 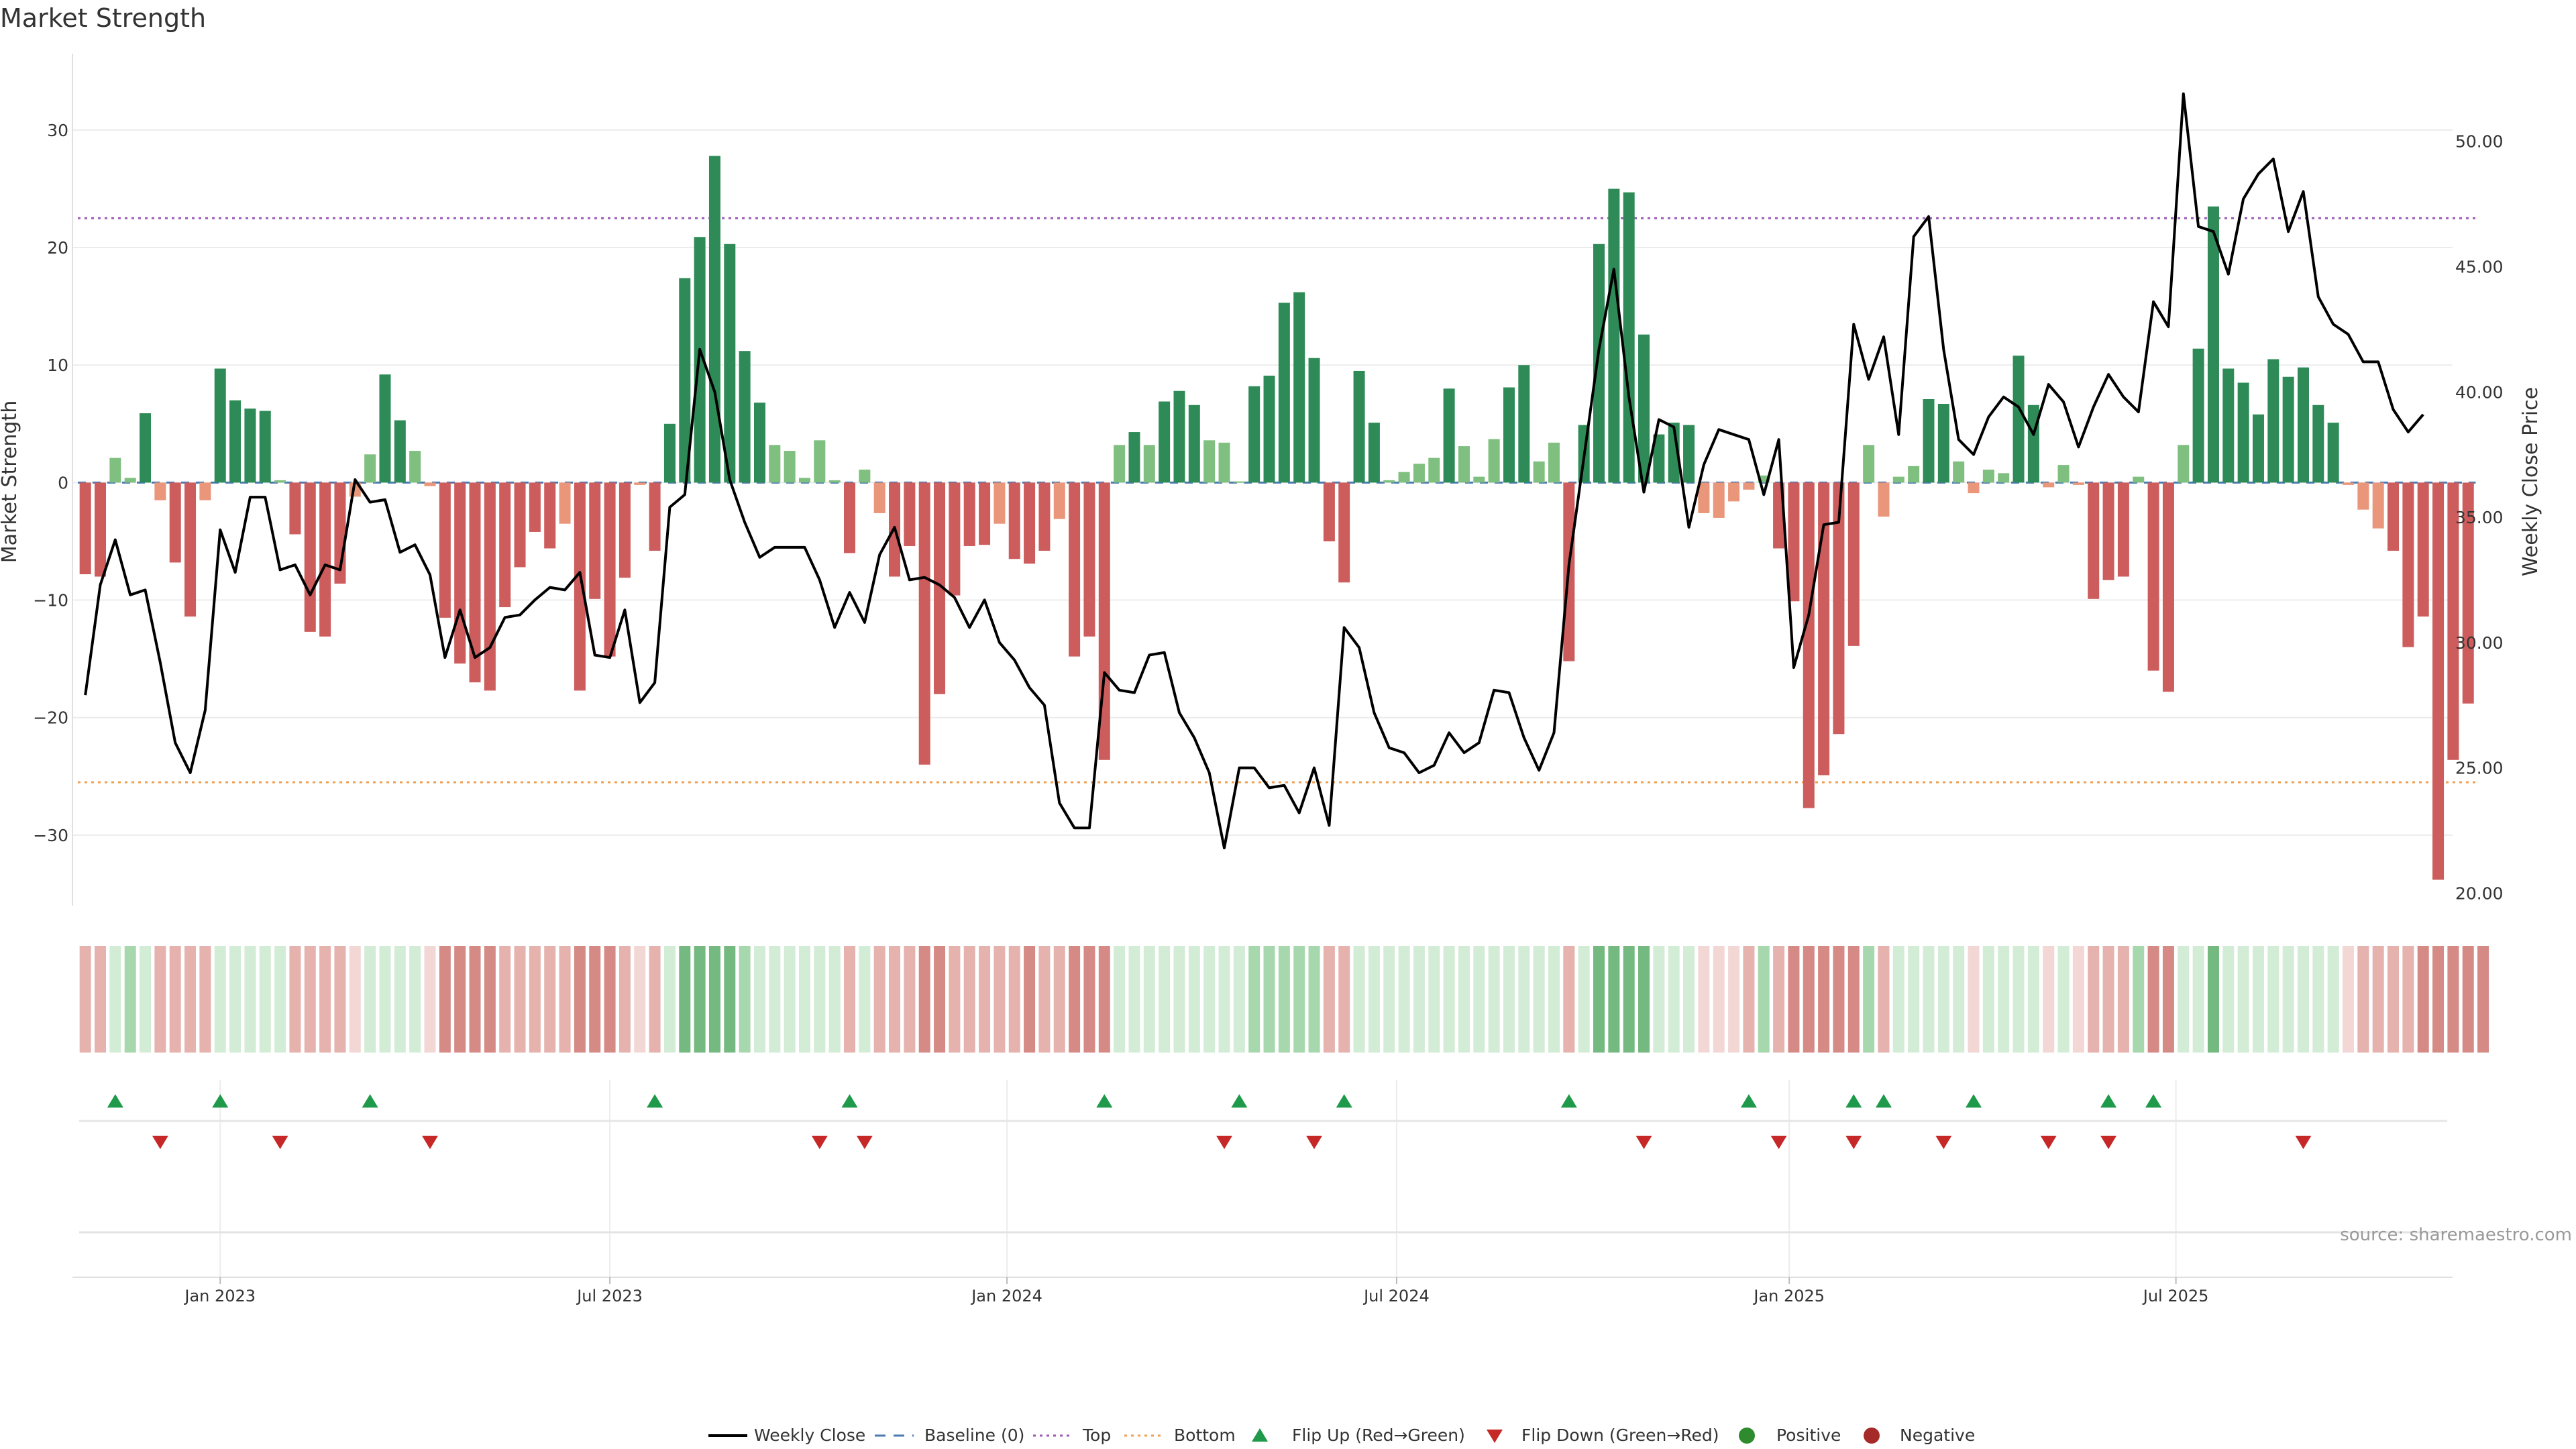 What do you see at coordinates (50, 835) in the screenshot?
I see `left-tick-label: −30` at bounding box center [50, 835].